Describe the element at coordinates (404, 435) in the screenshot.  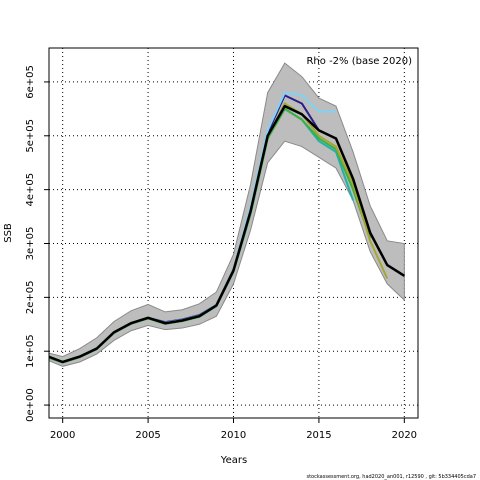
I see `x-tick-label: 2020` at that location.